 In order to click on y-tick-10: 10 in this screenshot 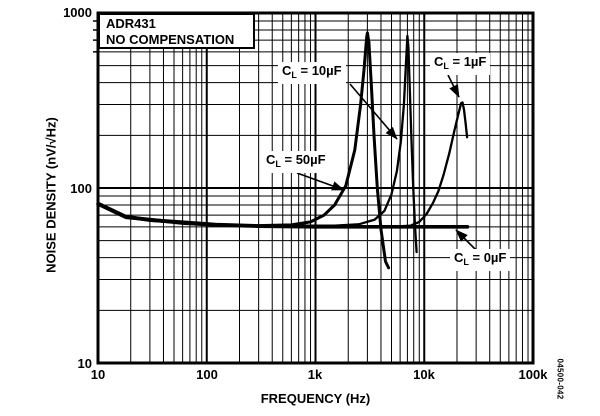, I will do `click(84, 363)`.